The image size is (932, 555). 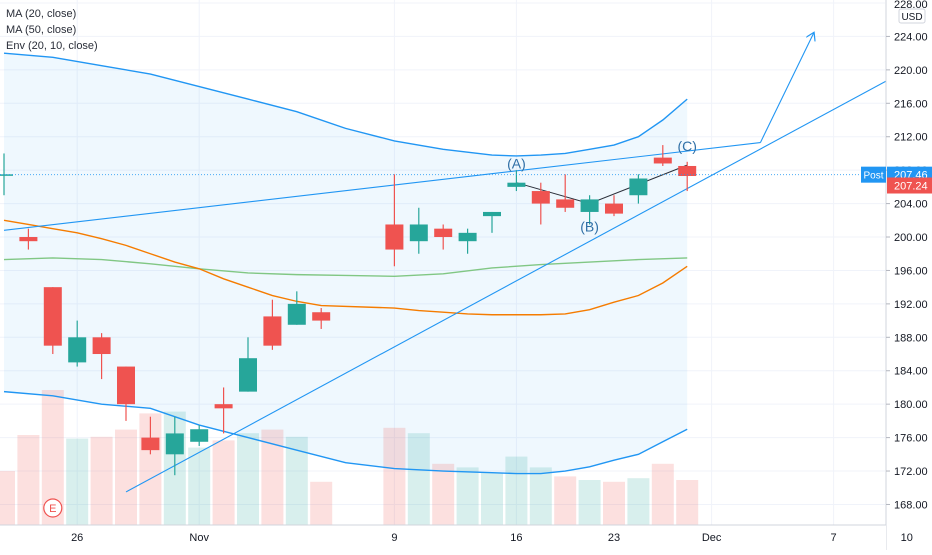 What do you see at coordinates (911, 138) in the screenshot?
I see `price-tick-label: 212.00` at bounding box center [911, 138].